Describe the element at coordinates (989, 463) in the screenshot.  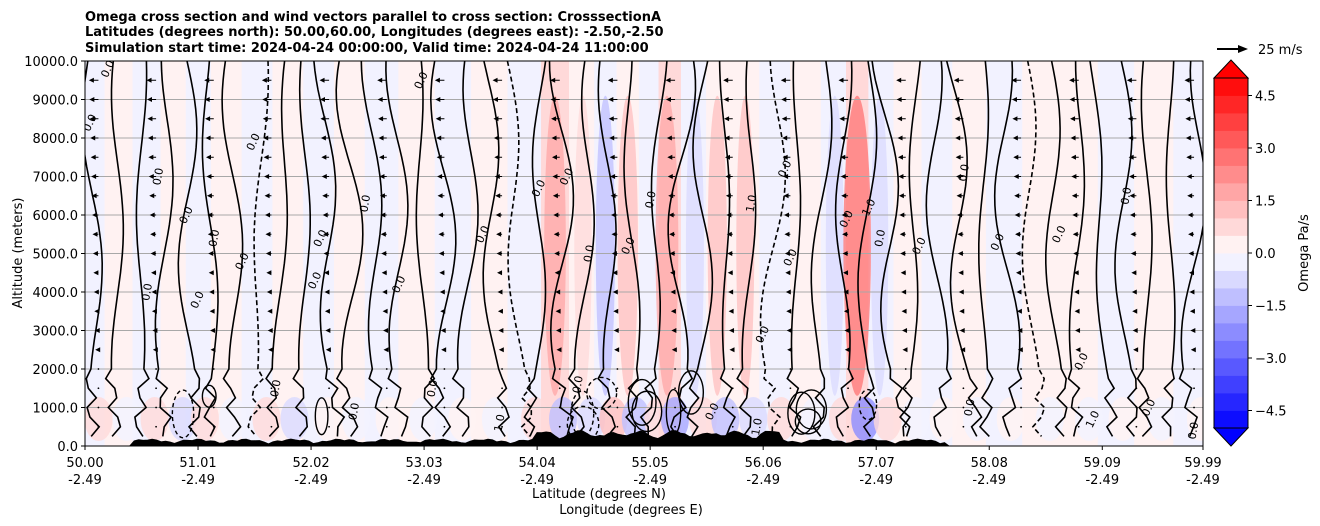
I see `x-tick-label-lat: 58.08` at that location.